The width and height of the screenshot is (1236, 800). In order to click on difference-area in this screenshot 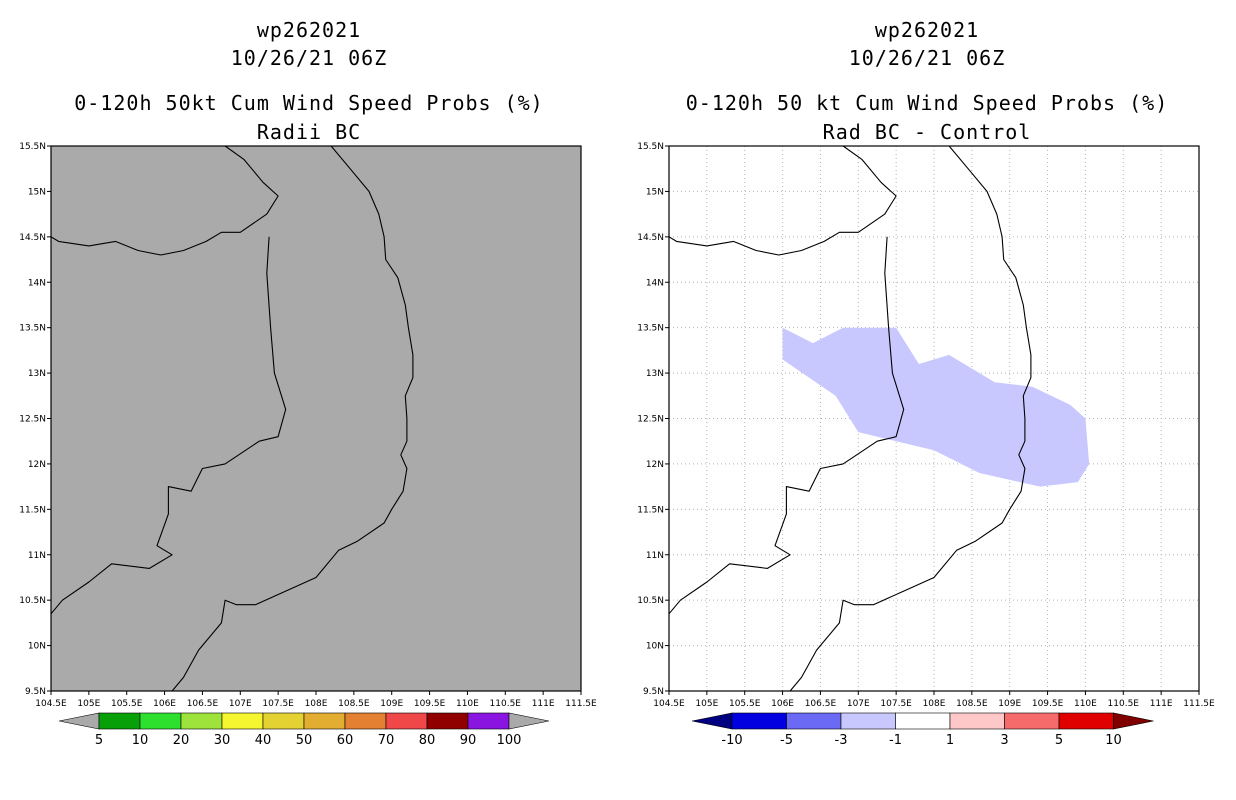, I will do `click(936, 407)`.